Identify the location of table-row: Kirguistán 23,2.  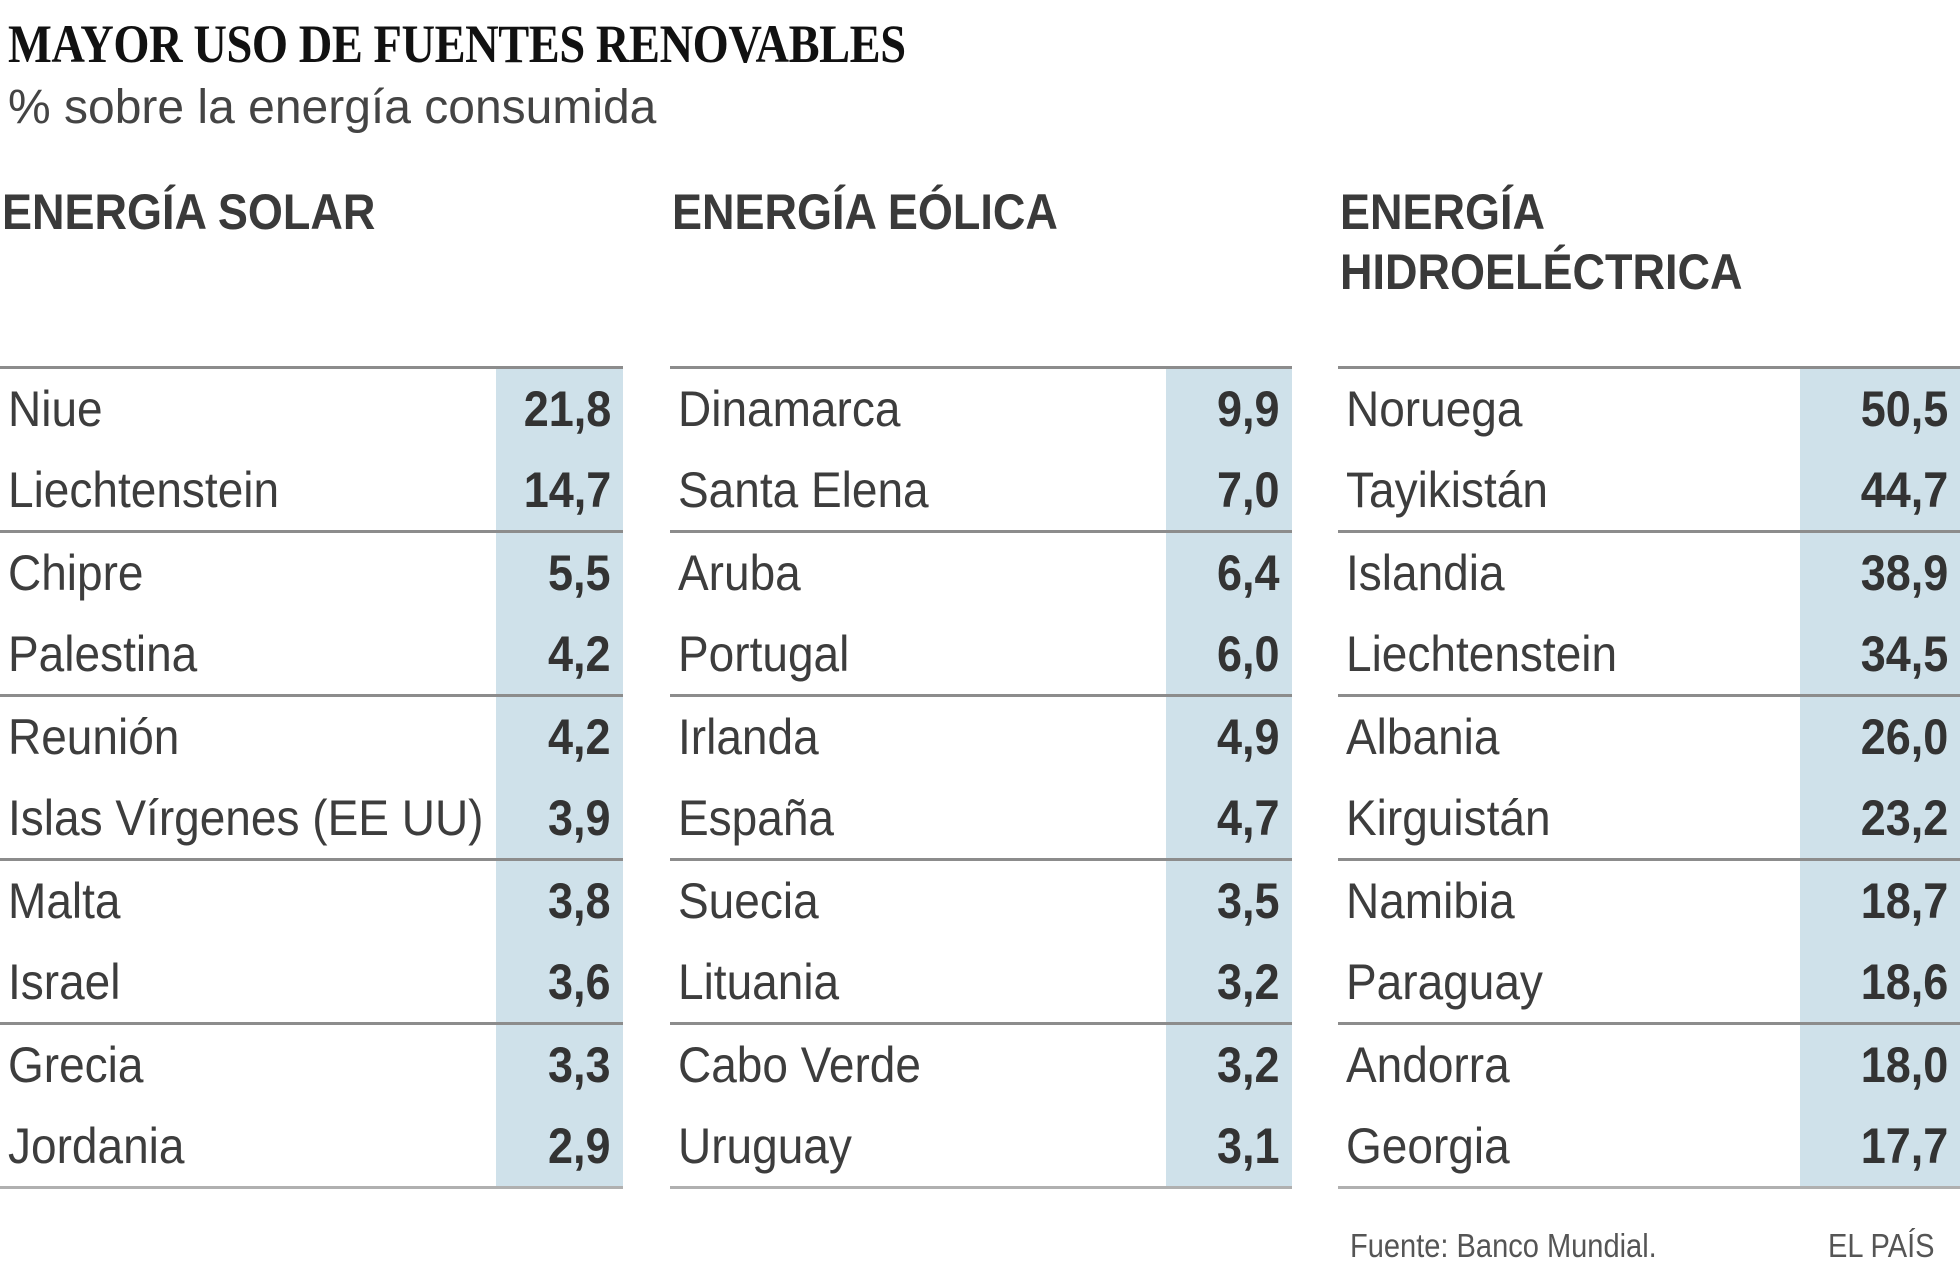
(1649, 818).